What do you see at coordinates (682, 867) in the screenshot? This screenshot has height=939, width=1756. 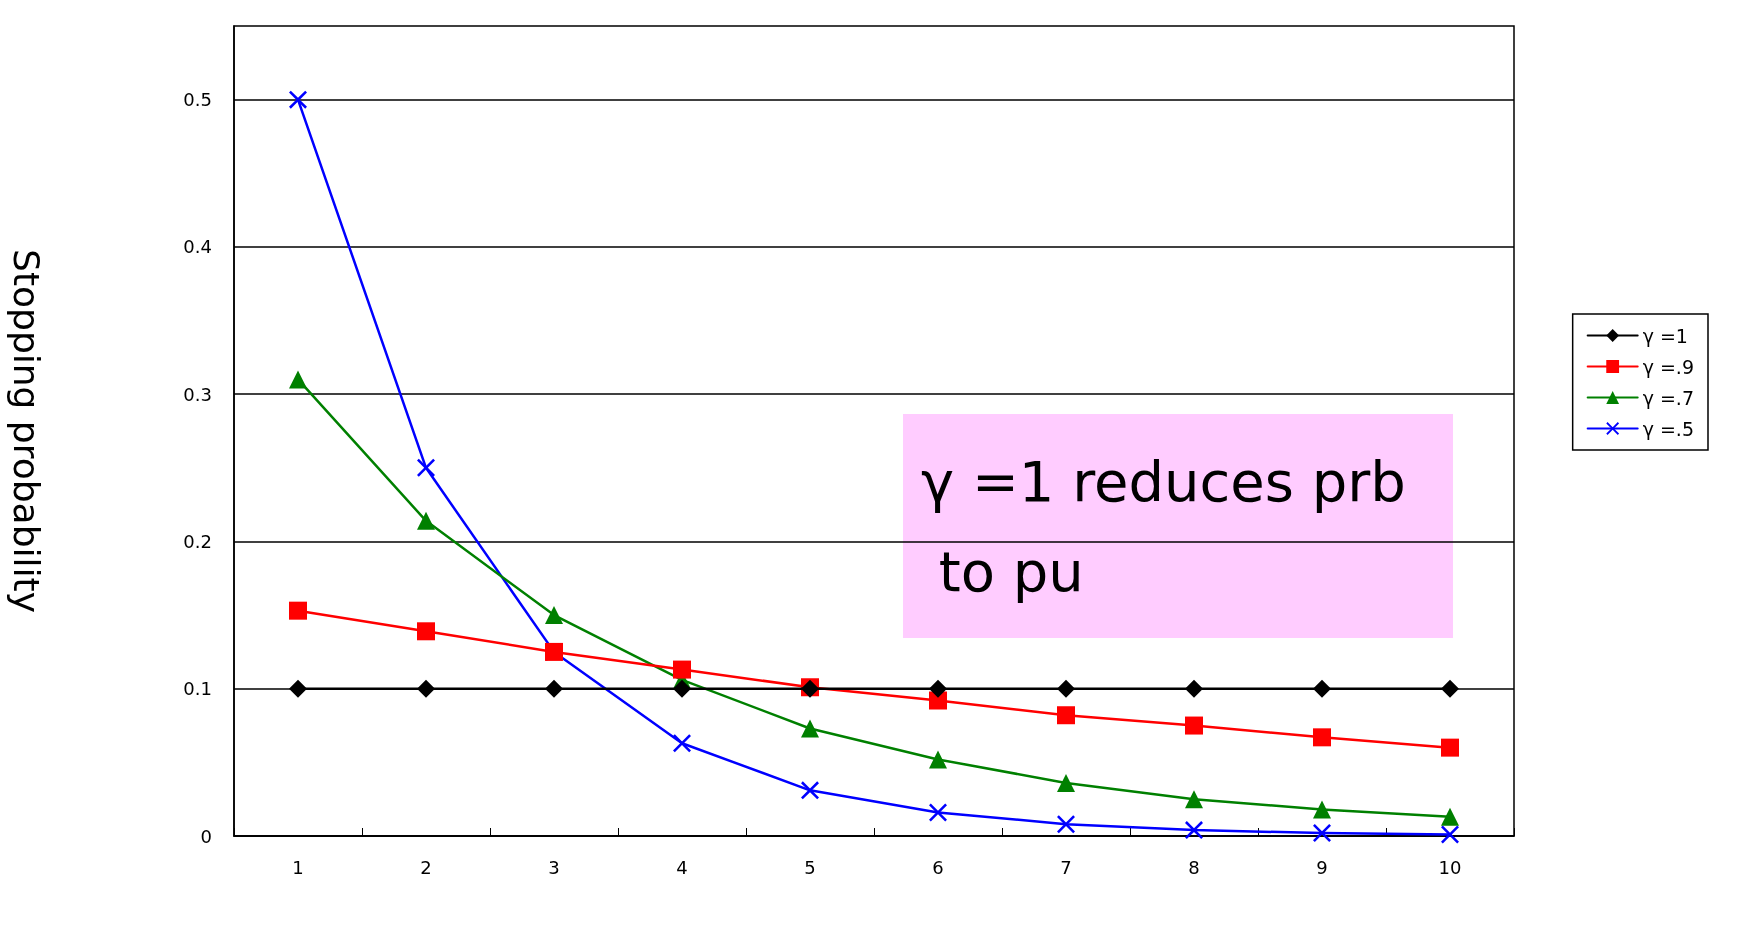 I see `x-tick-label: 4` at bounding box center [682, 867].